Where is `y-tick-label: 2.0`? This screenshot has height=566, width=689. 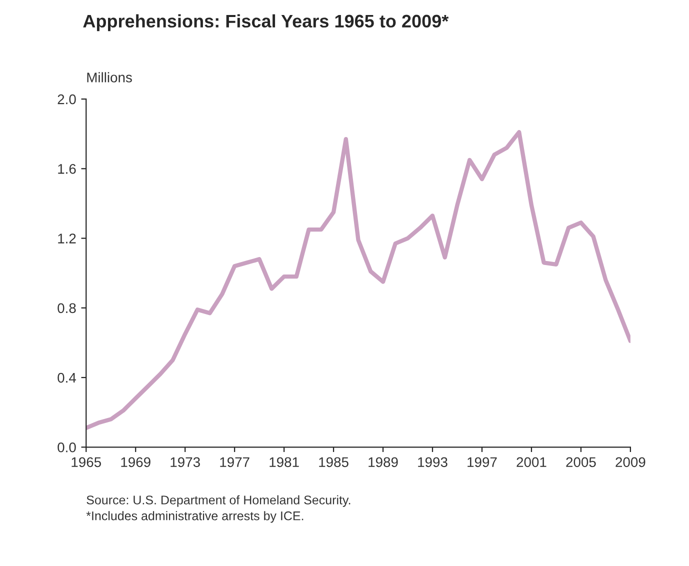
y-tick-label: 2.0 is located at coordinates (67, 99).